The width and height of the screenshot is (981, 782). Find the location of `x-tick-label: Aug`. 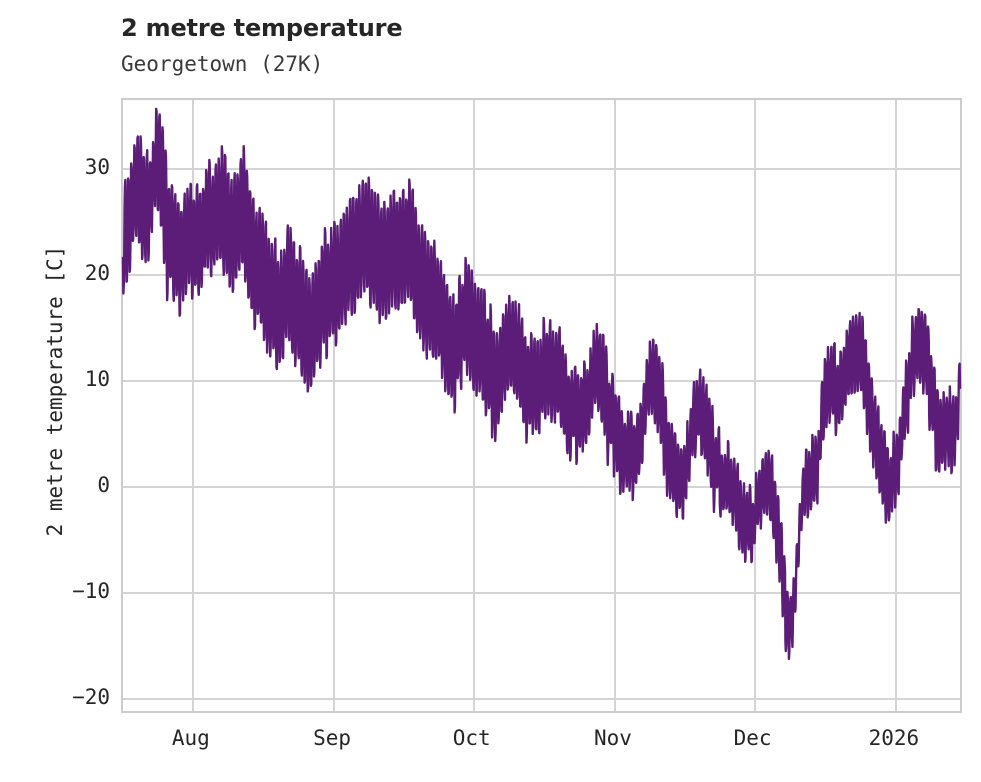

x-tick-label: Aug is located at coordinates (190, 738).